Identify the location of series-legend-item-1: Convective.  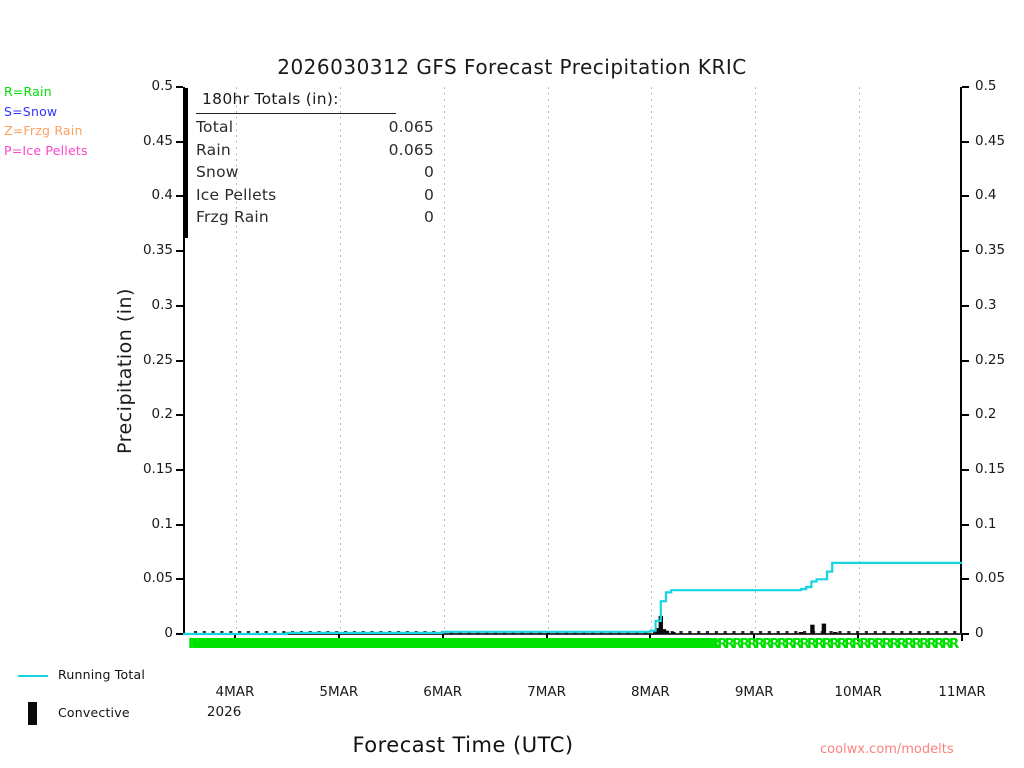
(99, 720).